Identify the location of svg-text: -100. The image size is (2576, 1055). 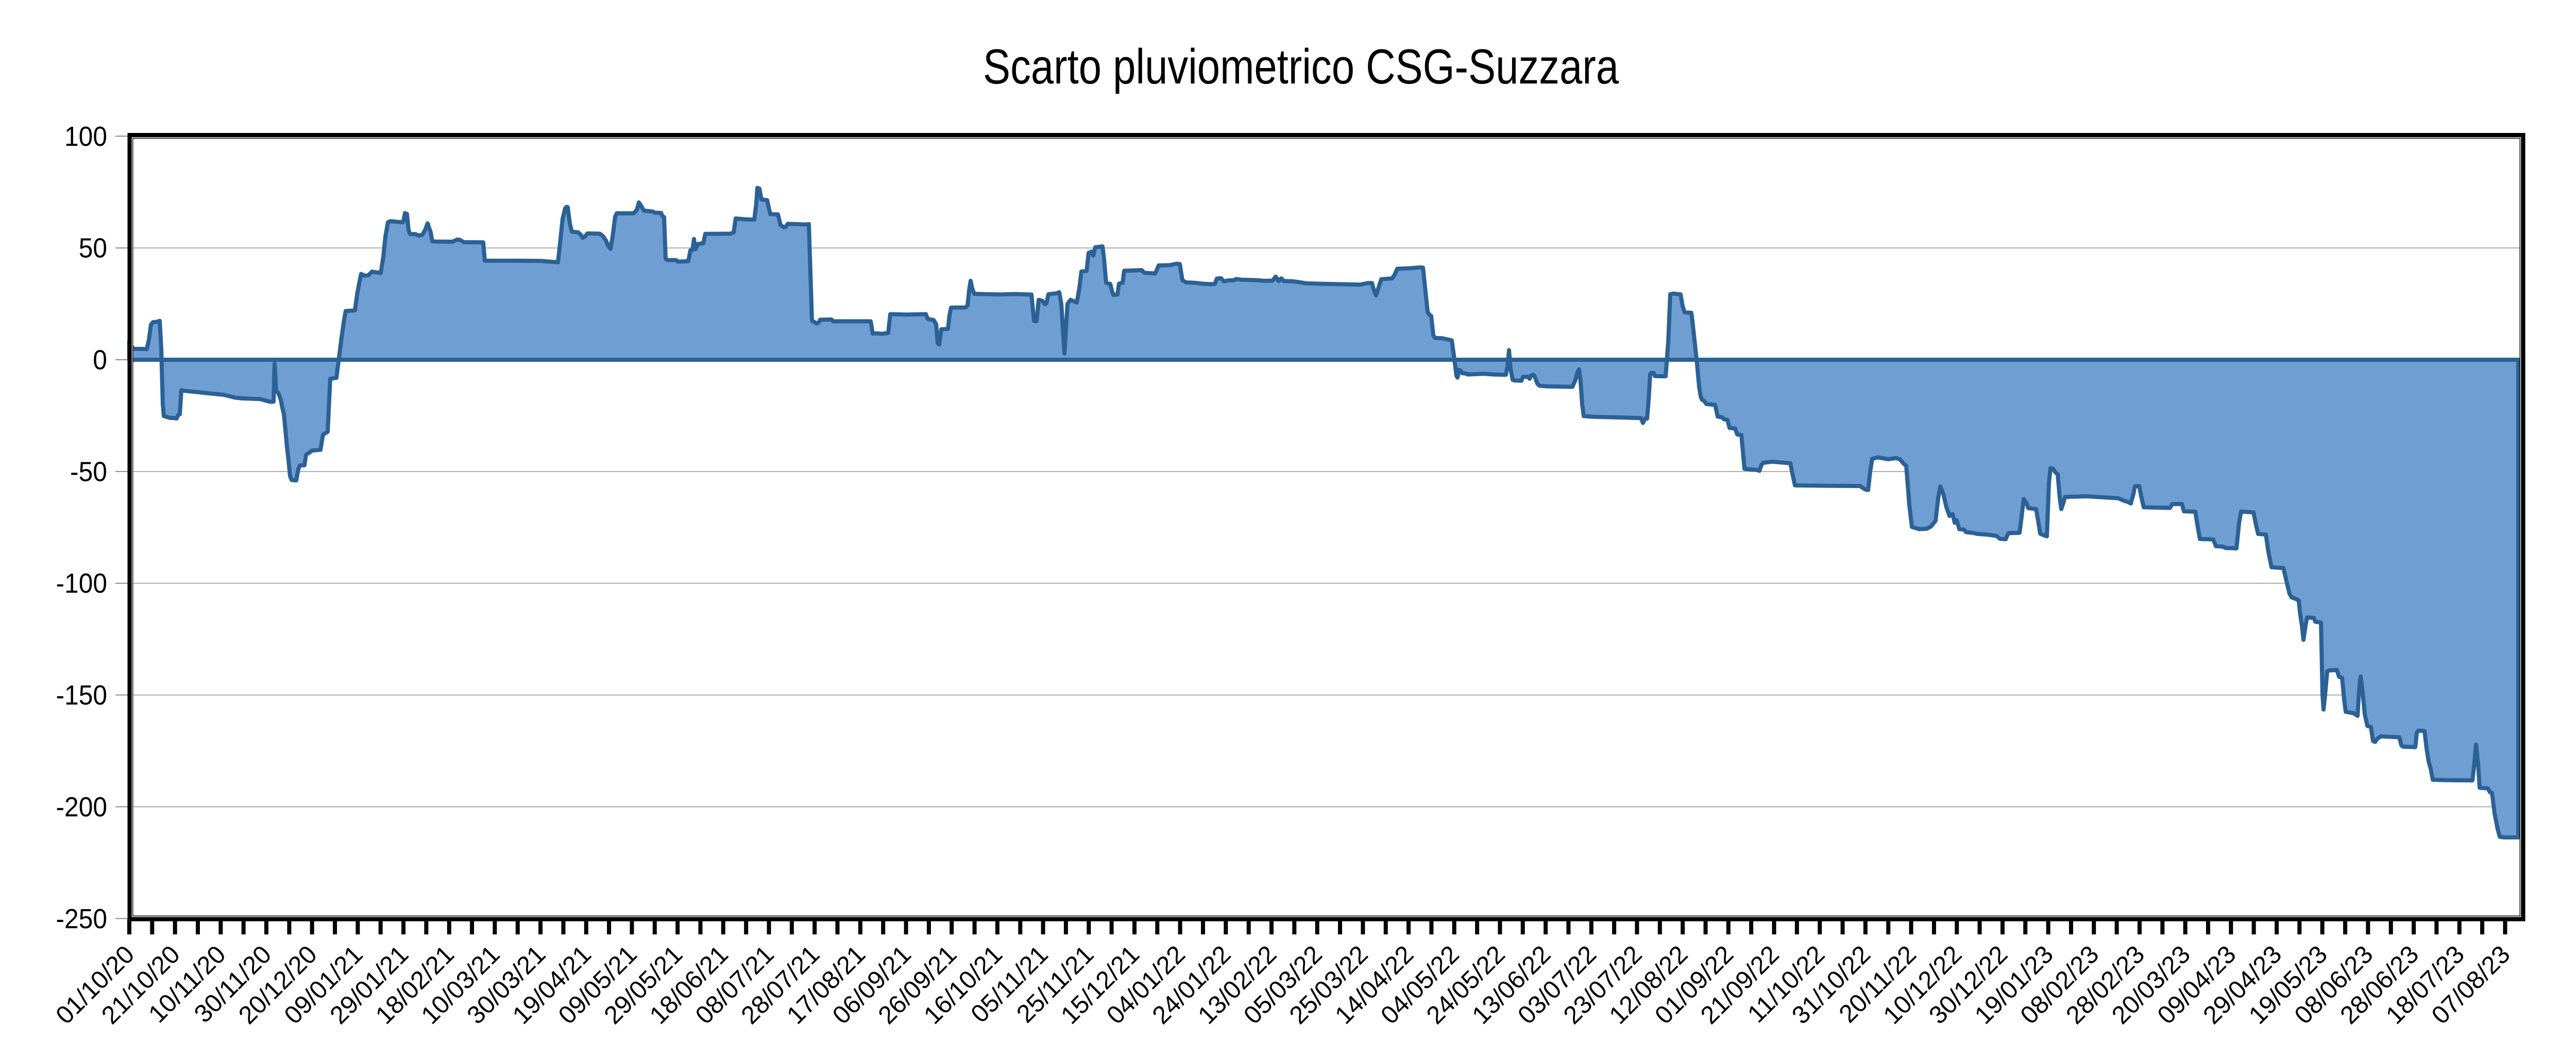
(82, 583).